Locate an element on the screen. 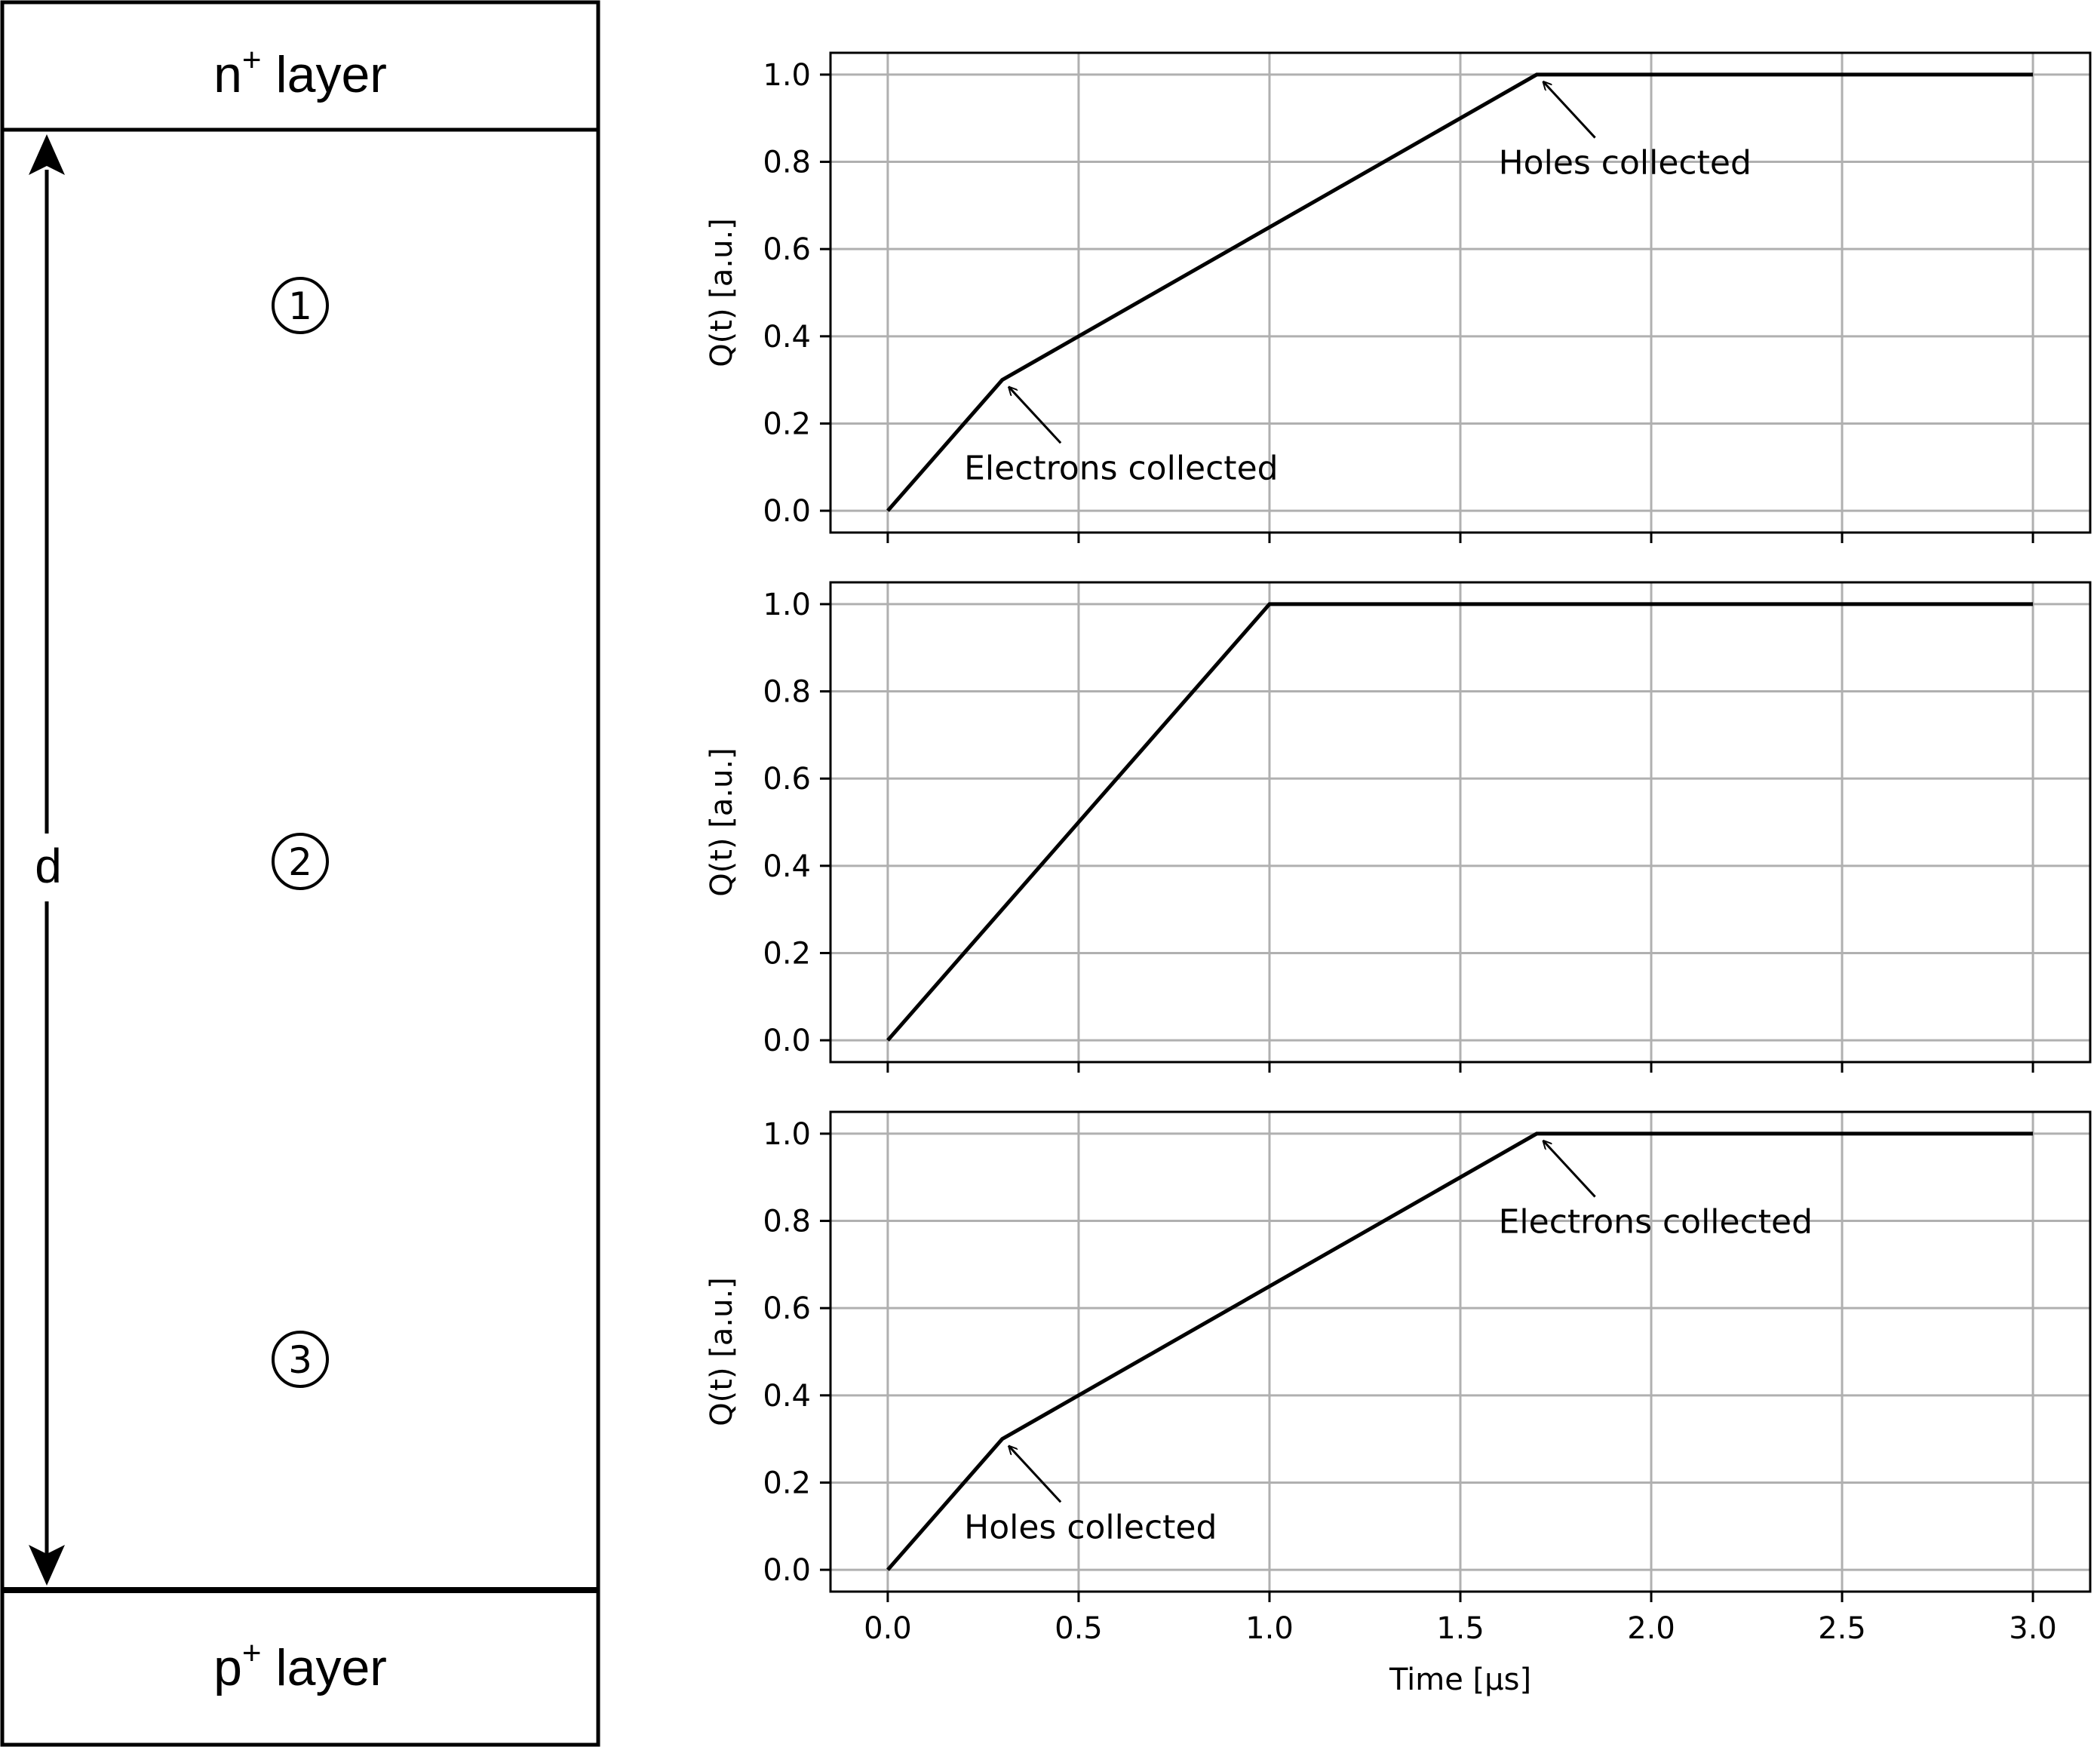 Image resolution: width=2100 pixels, height=1747 pixels. x-axis-label: Time [μs] is located at coordinates (1460, 1680).